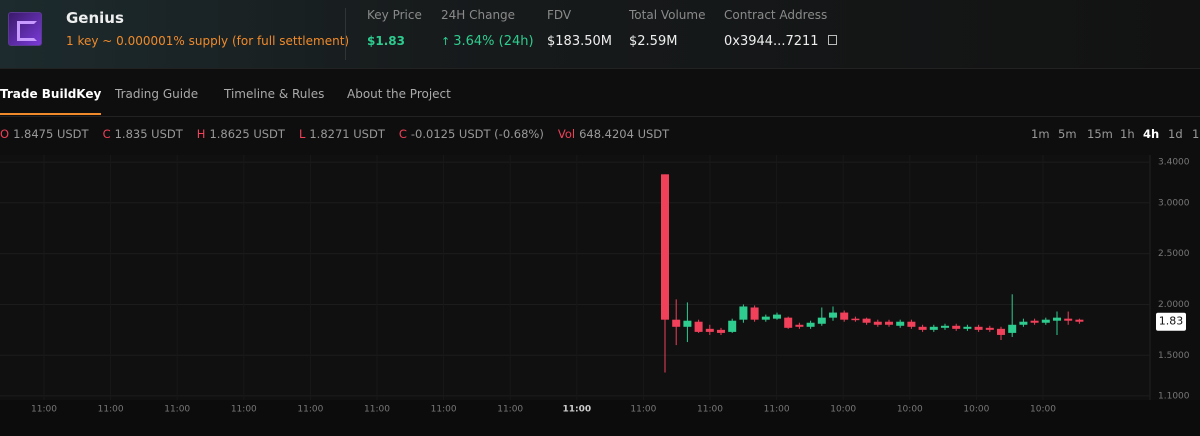  Describe the element at coordinates (600, 418) in the screenshot. I see `time-axis-bar` at that location.